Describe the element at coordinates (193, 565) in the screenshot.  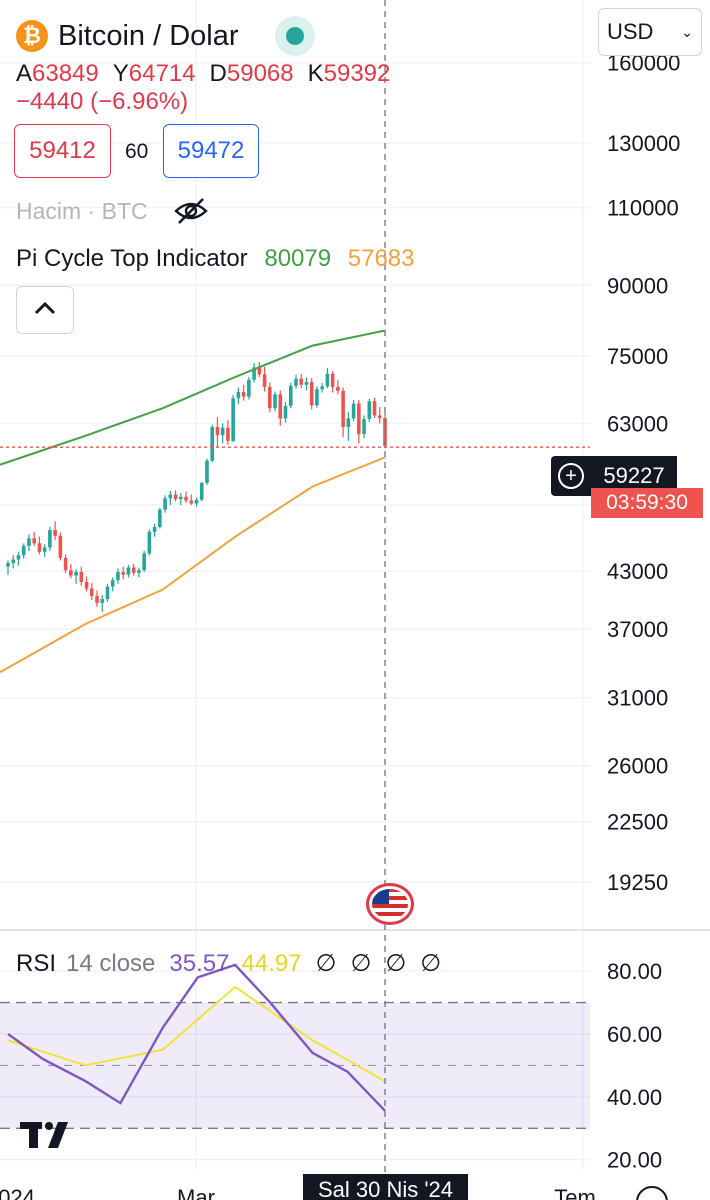
I see `pi-cycle-line-orange` at that location.